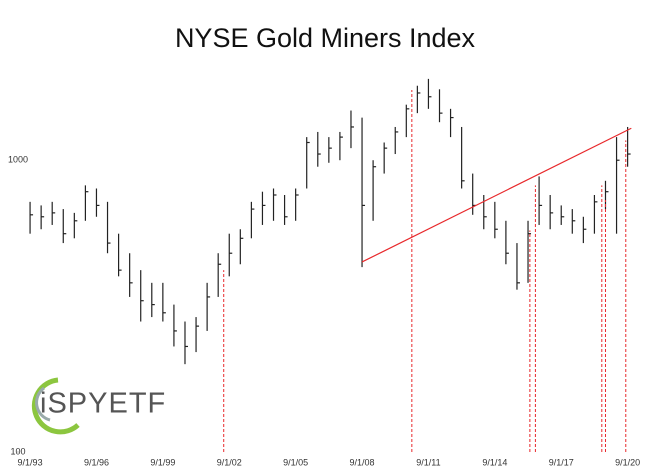  What do you see at coordinates (496, 195) in the screenshot?
I see `trendline` at bounding box center [496, 195].